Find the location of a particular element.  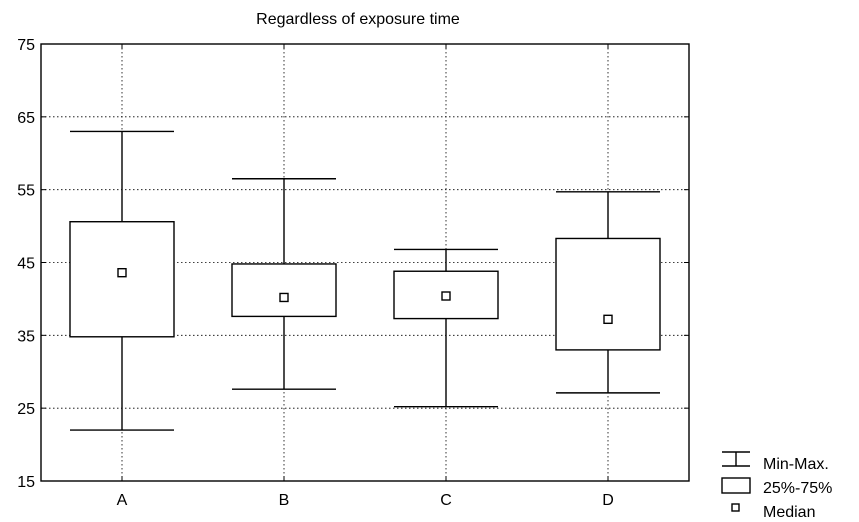

y-tick-label: 75 is located at coordinates (26, 45).